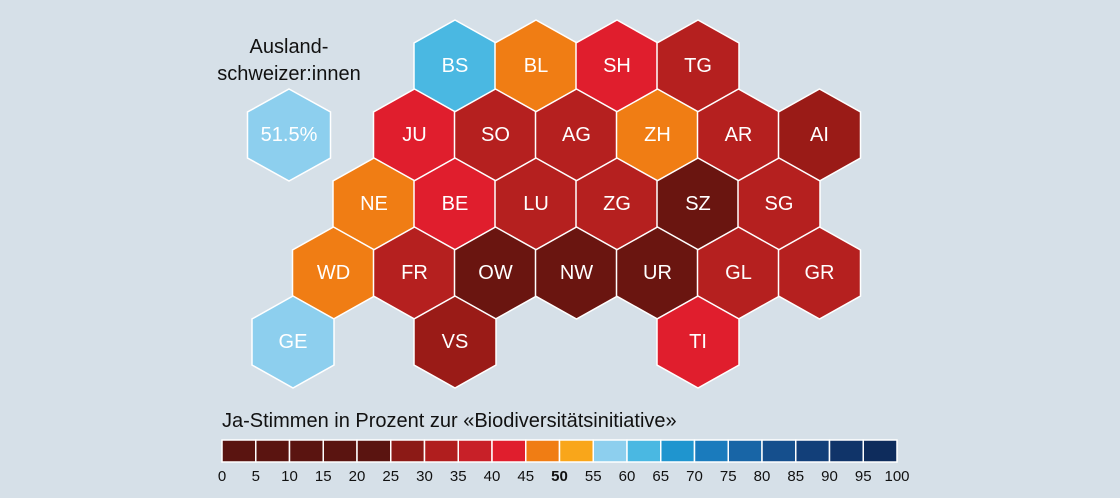  I want to click on legend-tick-label: 25, so click(390, 476).